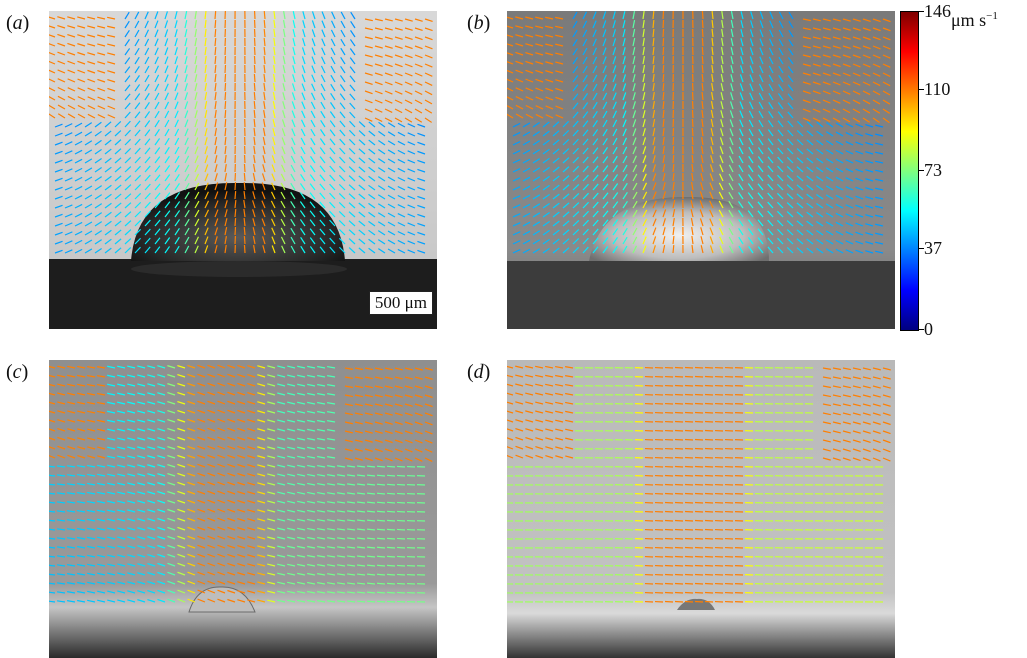 The height and width of the screenshot is (658, 1027). What do you see at coordinates (17, 23) in the screenshot?
I see `panel-label-a: (a)` at bounding box center [17, 23].